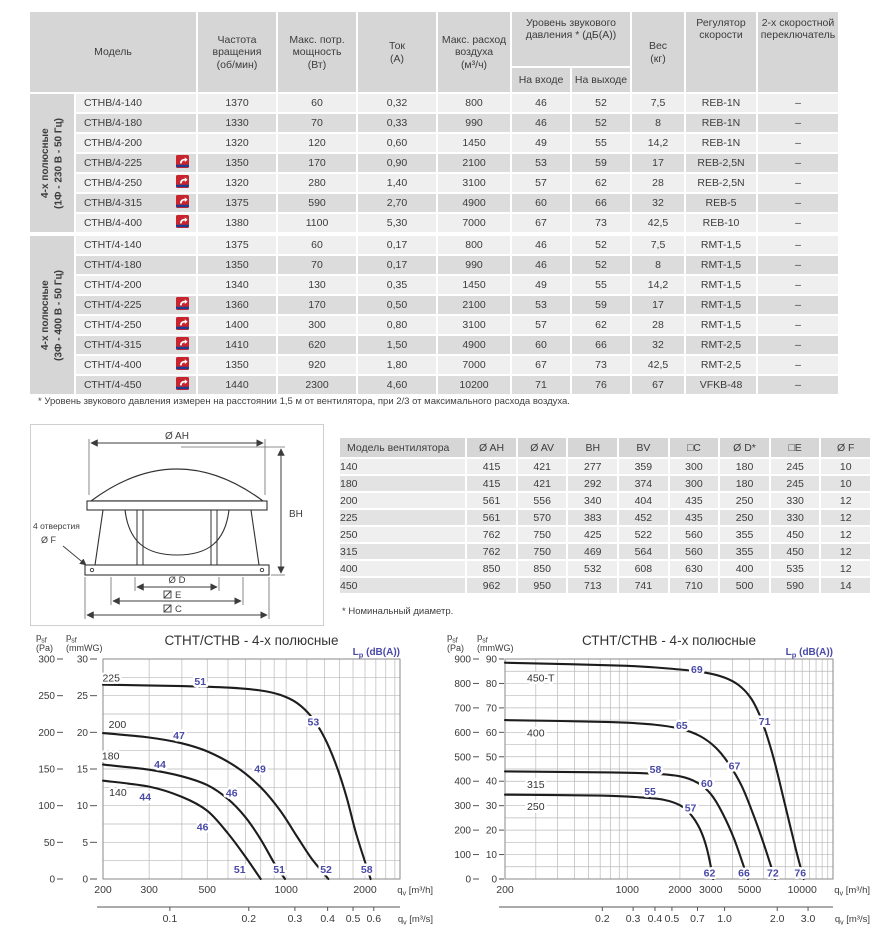 This screenshot has width=872, height=938. What do you see at coordinates (136, 143) in the screenshot?
I see `model-cell: СТНВ/4-200` at bounding box center [136, 143].